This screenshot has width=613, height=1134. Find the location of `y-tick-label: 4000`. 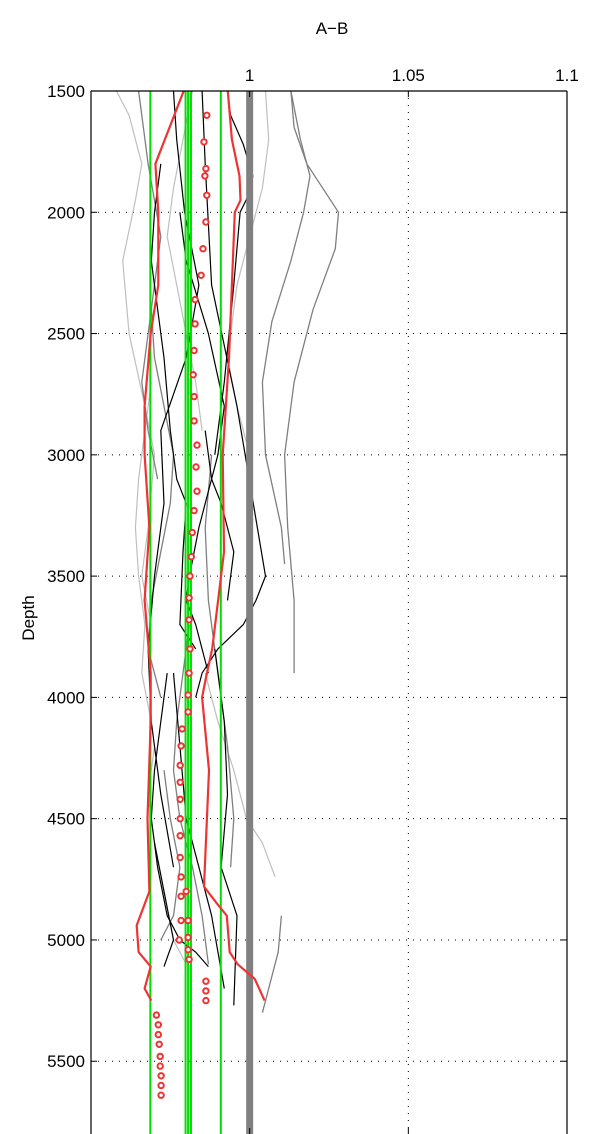

y-tick-label: 4000 is located at coordinates (66, 697).